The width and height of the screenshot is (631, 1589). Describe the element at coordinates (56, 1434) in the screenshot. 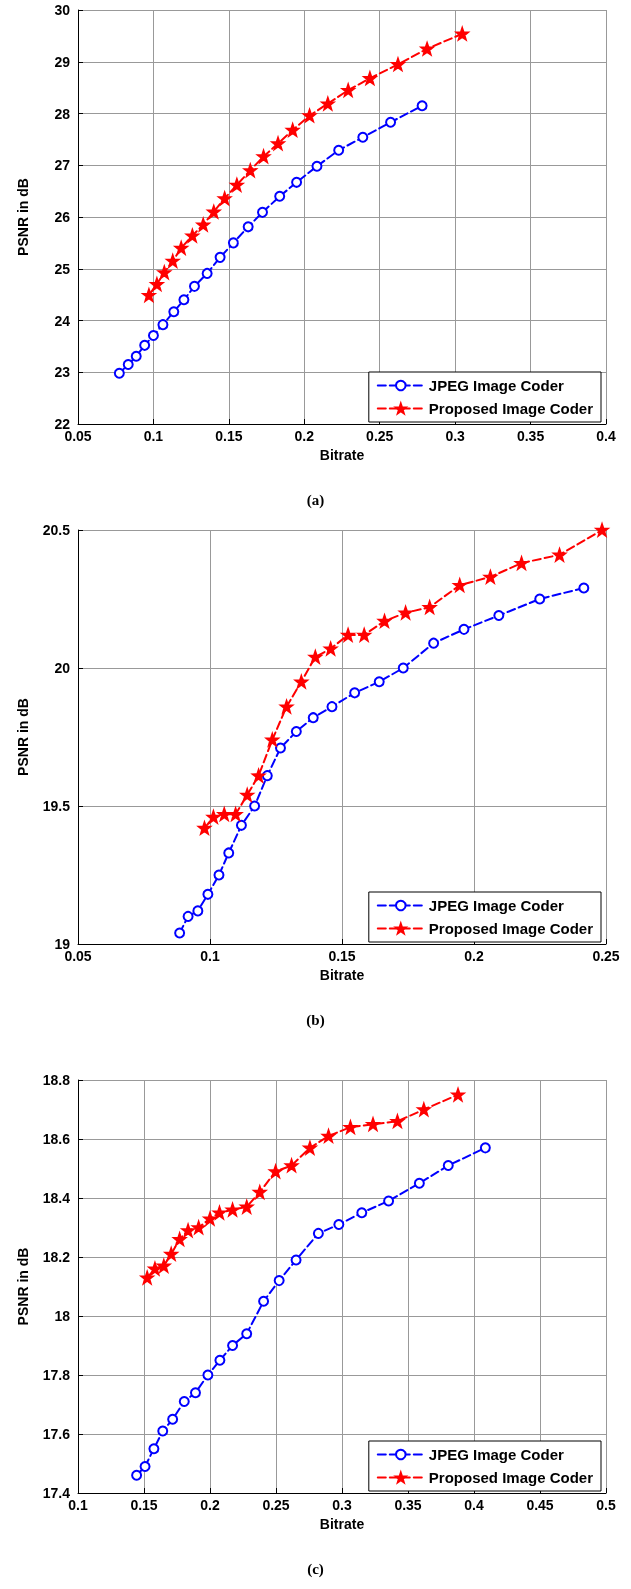

I see `y-tick-label: 17.6` at that location.